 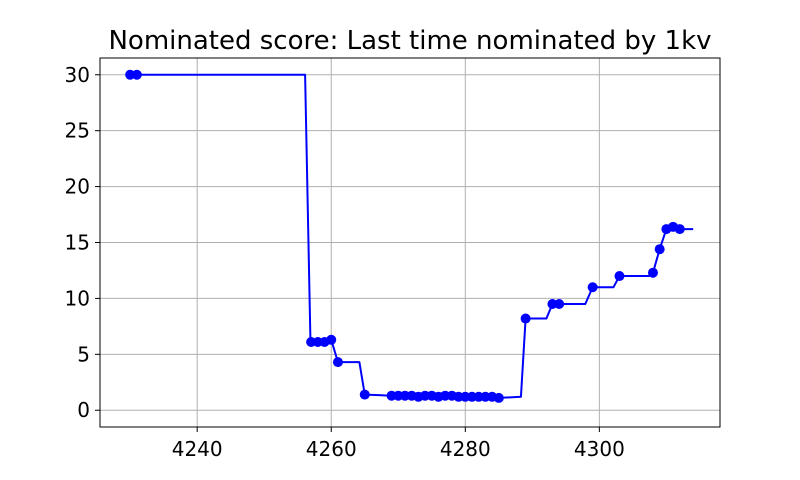 What do you see at coordinates (77, 298) in the screenshot?
I see `y-tick-label: 10` at bounding box center [77, 298].